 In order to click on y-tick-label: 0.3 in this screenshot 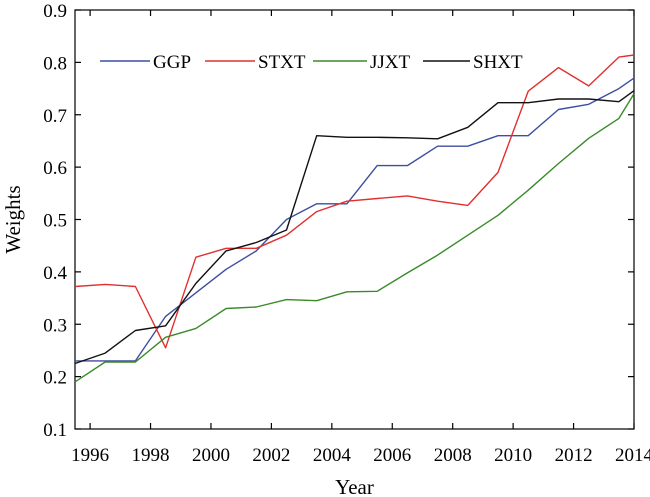, I will do `click(55, 325)`.